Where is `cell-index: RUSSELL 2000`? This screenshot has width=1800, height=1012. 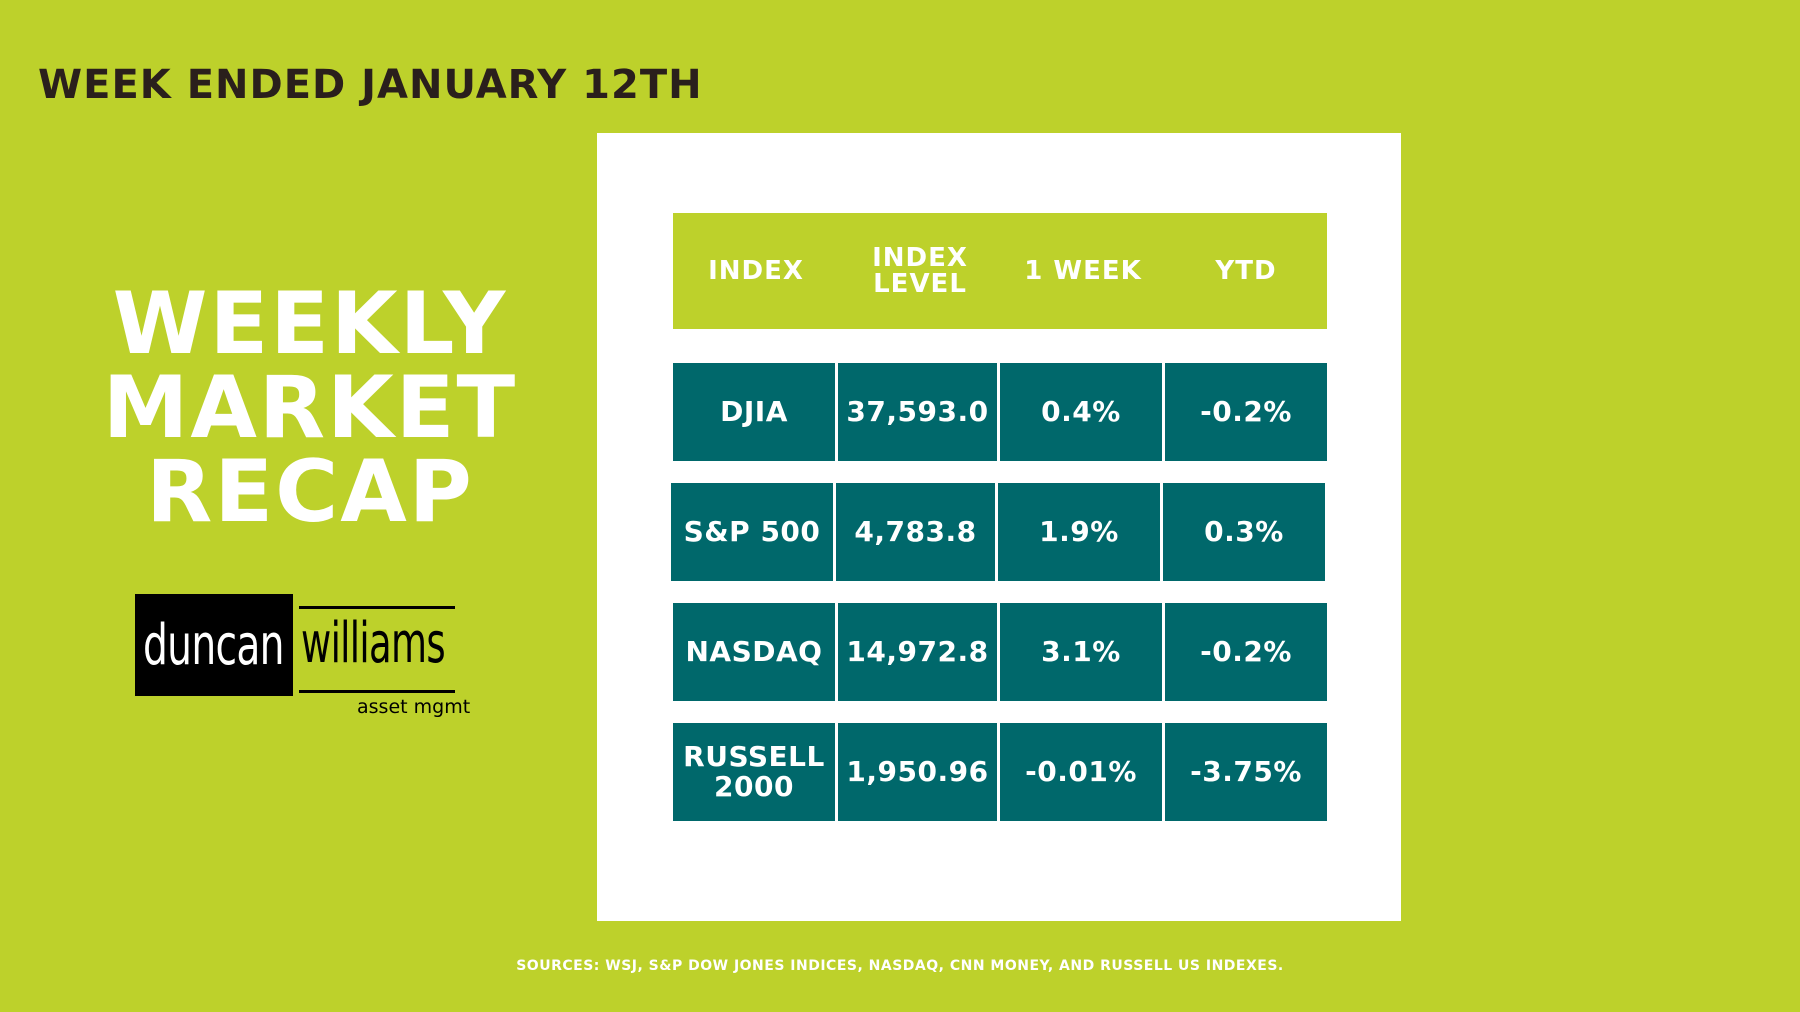
cell-index: RUSSELL 2000 is located at coordinates (754, 772).